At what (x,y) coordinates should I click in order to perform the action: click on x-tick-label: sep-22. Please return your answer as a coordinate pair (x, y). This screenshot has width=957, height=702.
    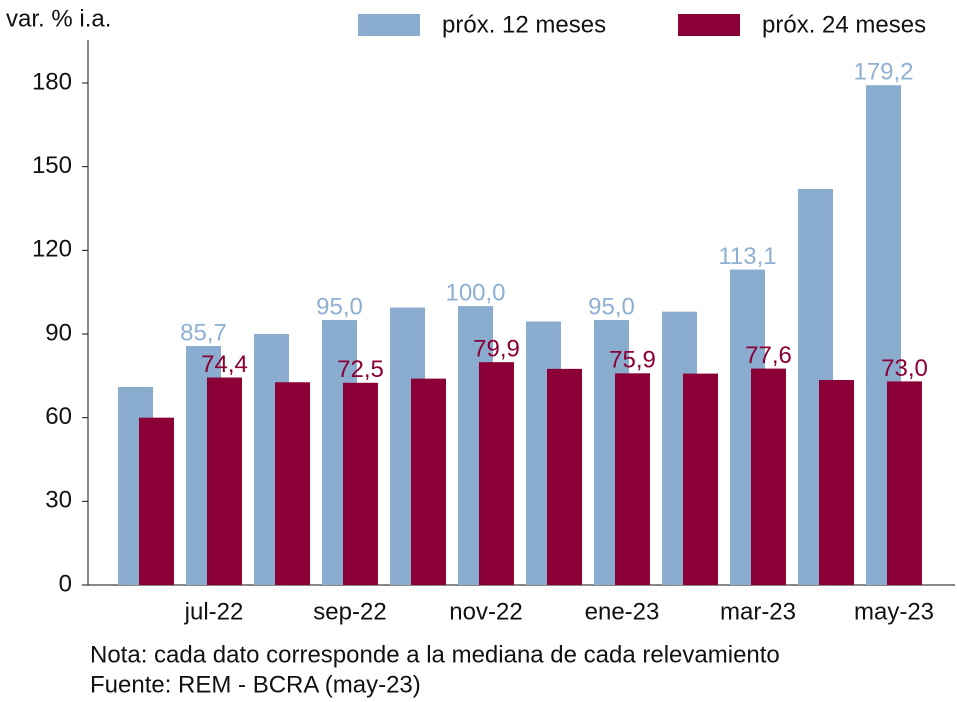
    Looking at the image, I should click on (349, 611).